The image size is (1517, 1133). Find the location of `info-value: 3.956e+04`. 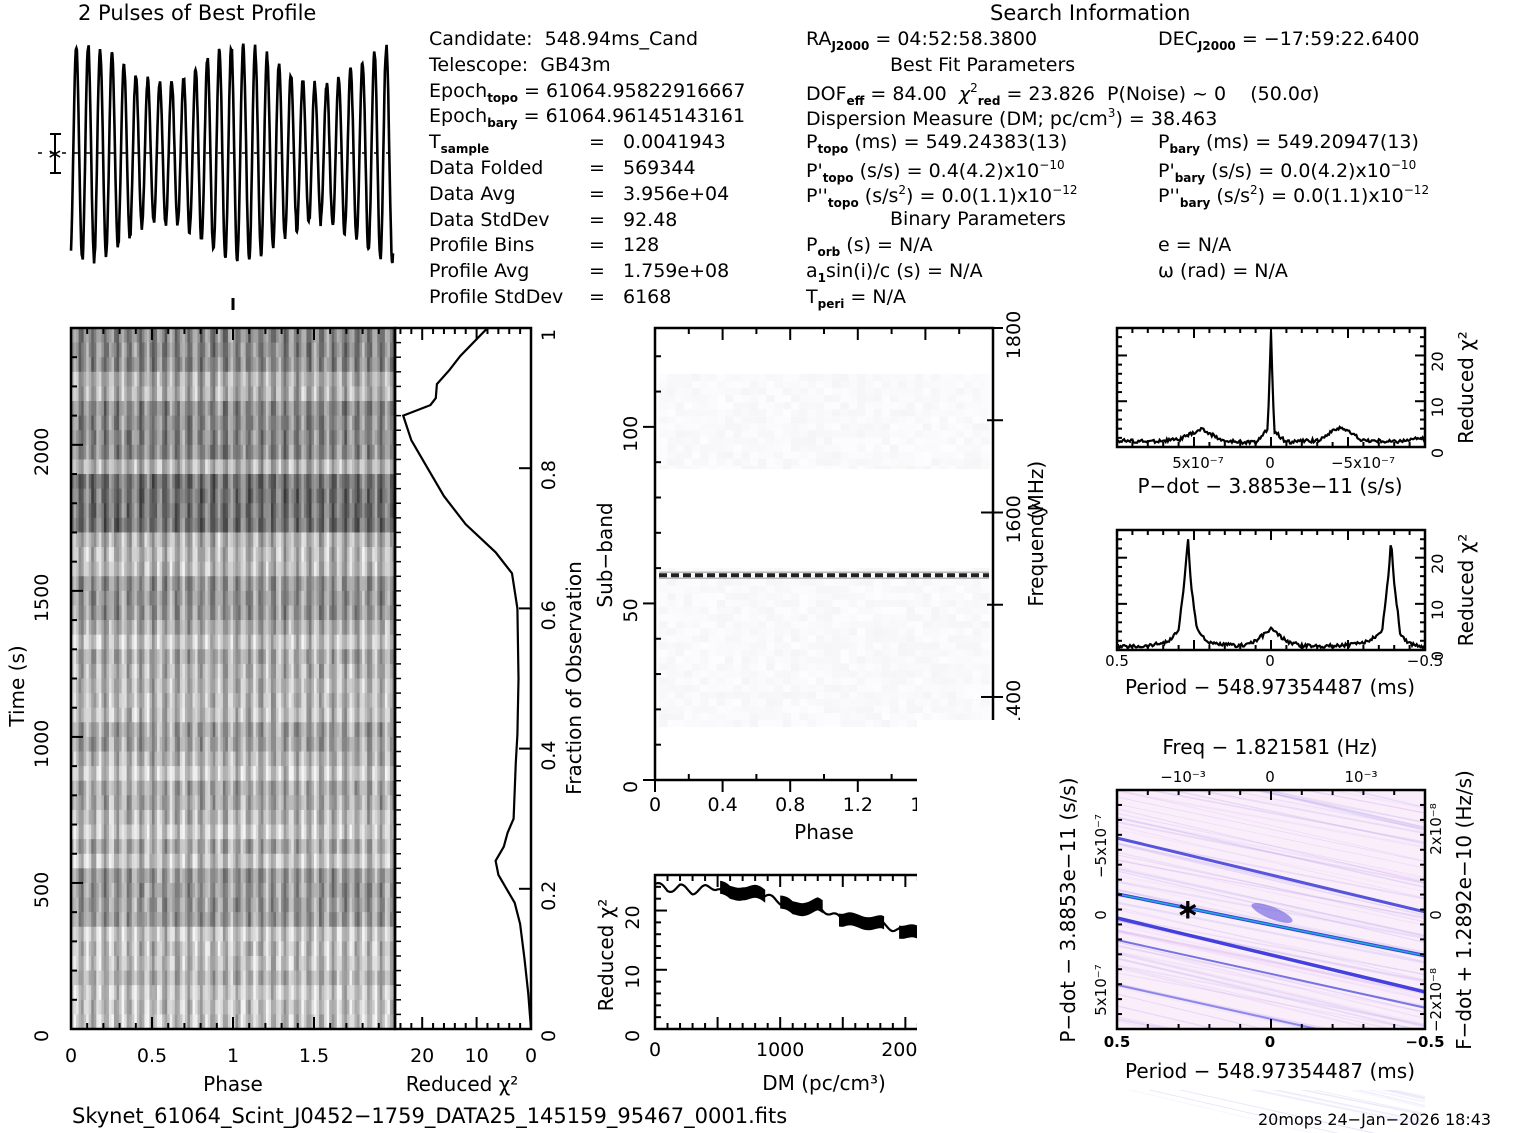

info-value: 3.956e+04 is located at coordinates (676, 193).